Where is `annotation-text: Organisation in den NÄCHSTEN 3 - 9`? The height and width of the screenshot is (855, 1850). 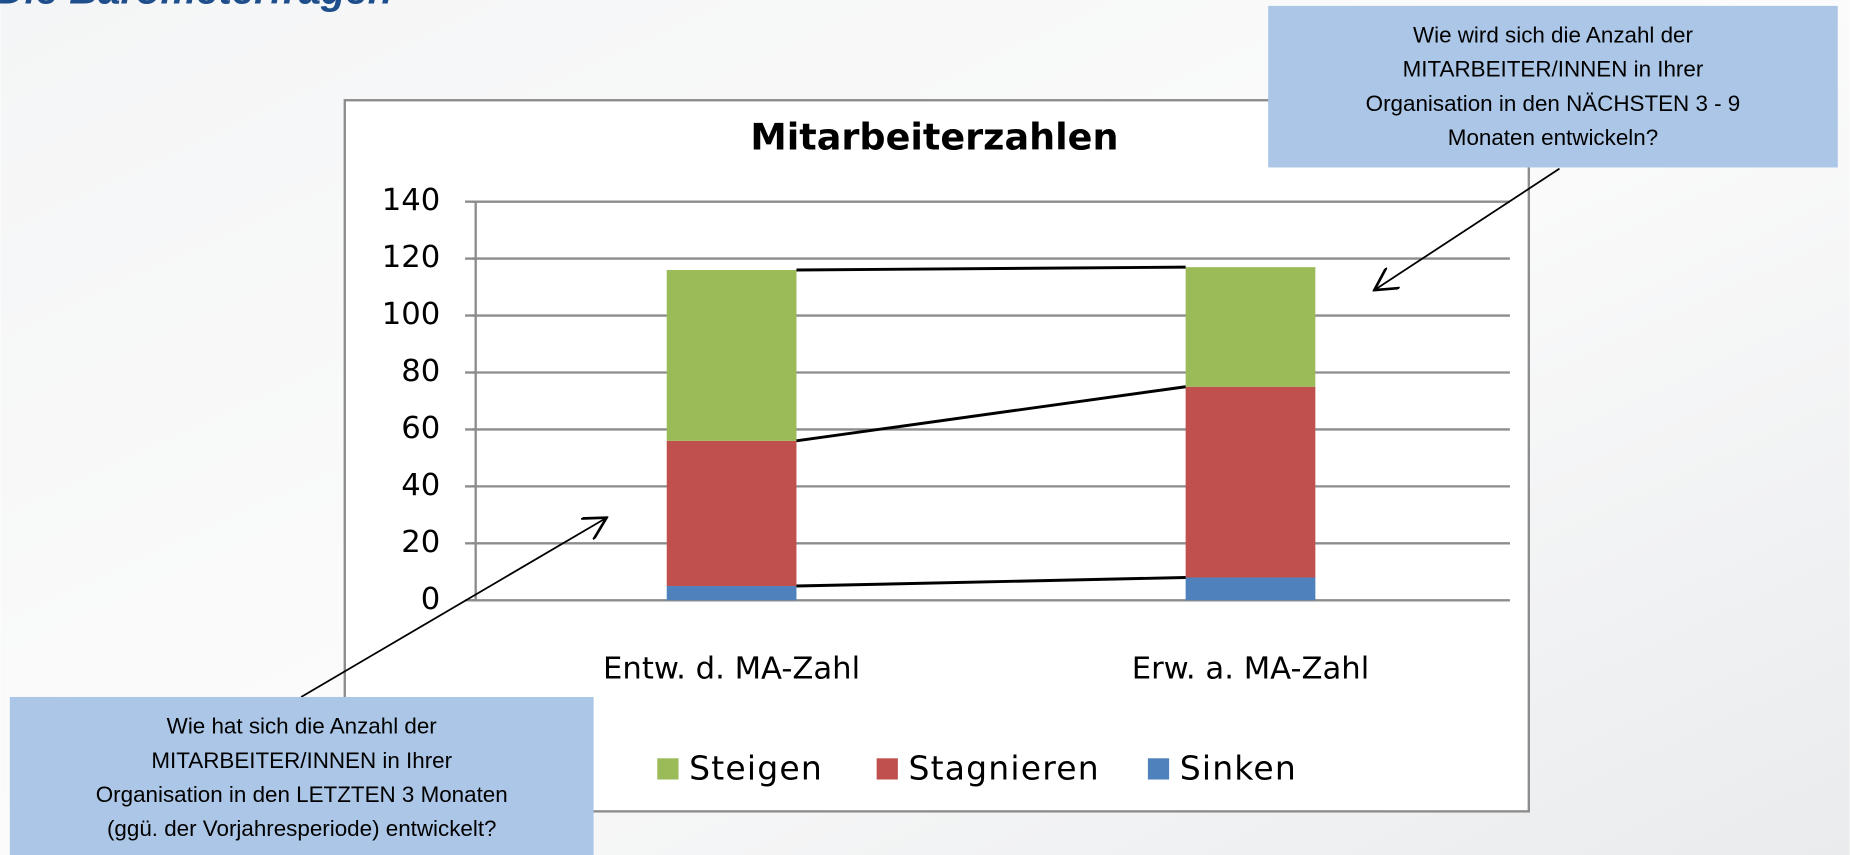 annotation-text: Organisation in den NÄCHSTEN 3 - 9 is located at coordinates (1553, 103).